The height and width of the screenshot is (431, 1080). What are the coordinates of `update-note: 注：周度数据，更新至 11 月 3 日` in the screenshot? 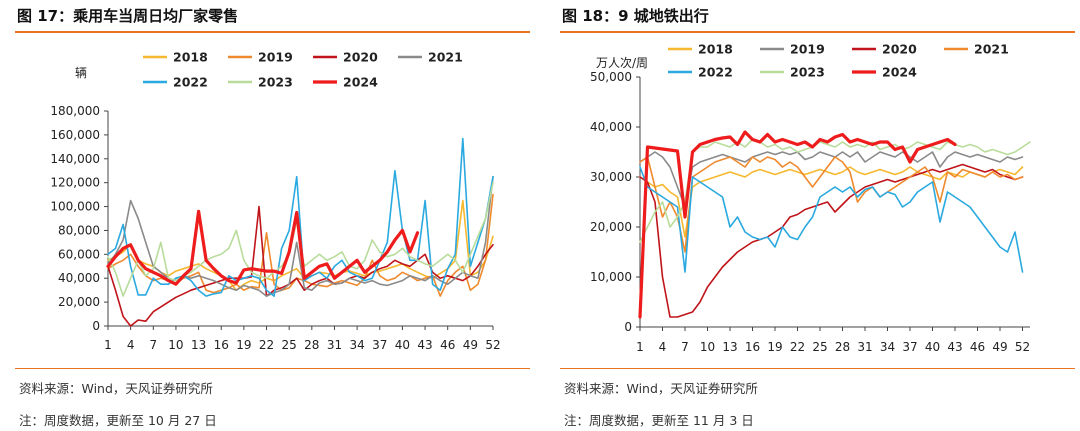 It's located at (659, 420).